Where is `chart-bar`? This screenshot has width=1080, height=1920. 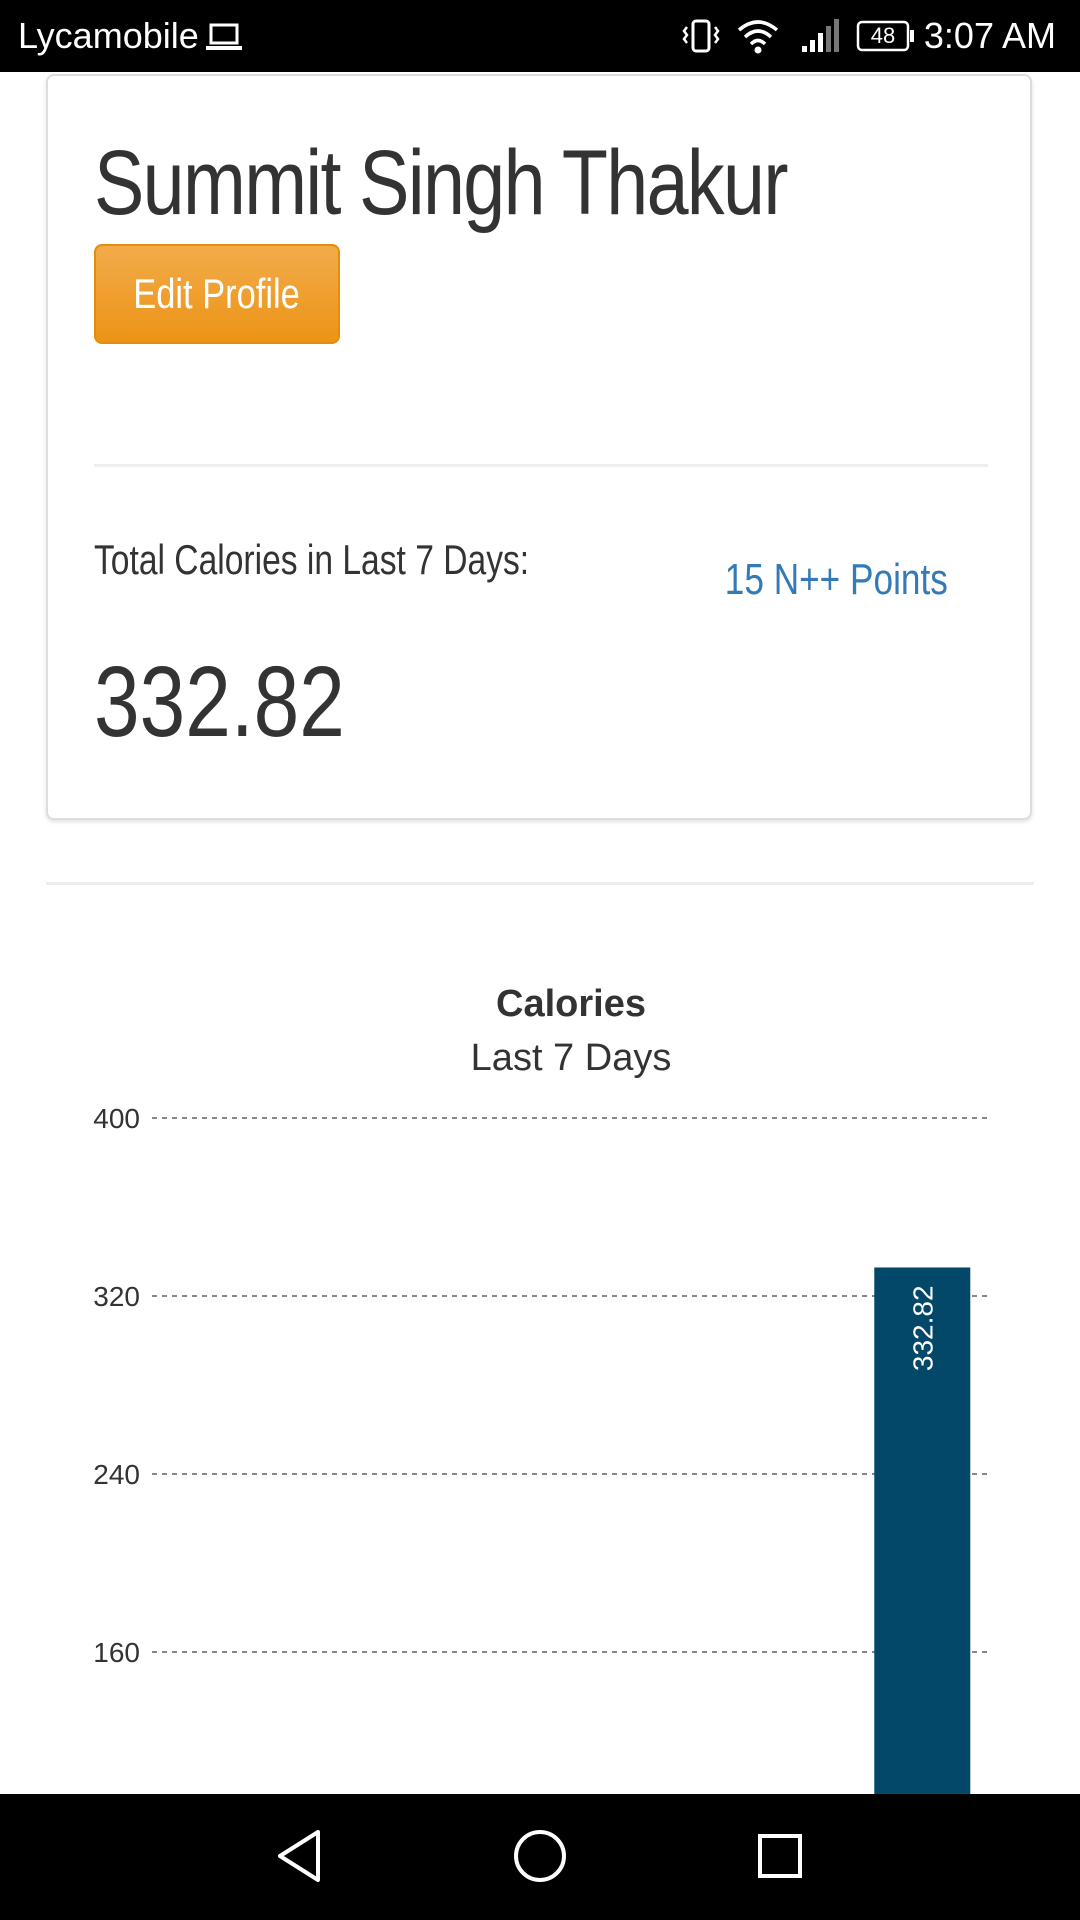
chart-bar is located at coordinates (922, 1530).